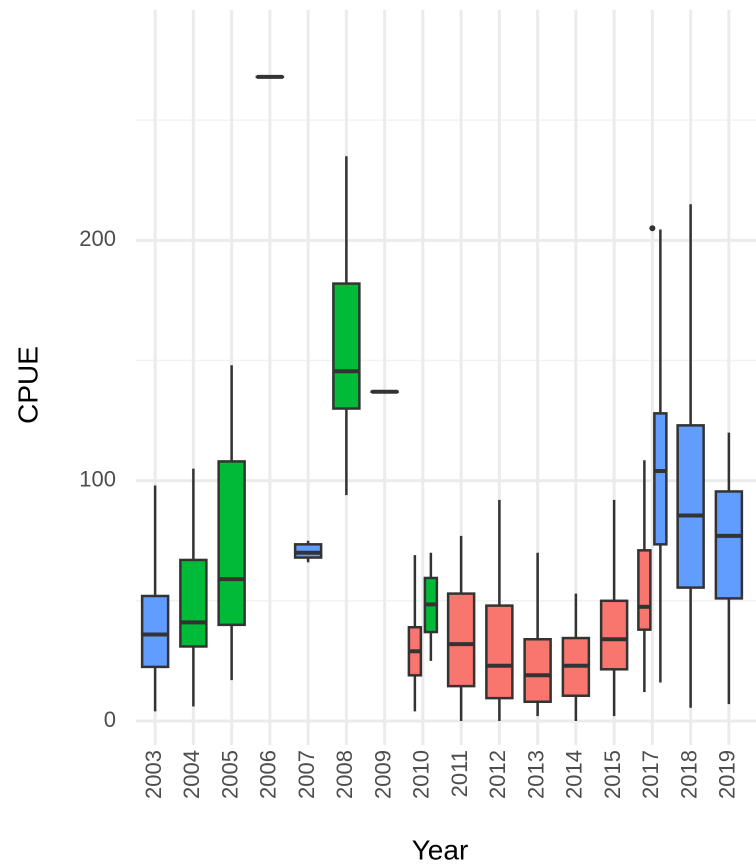  What do you see at coordinates (535, 774) in the screenshot?
I see `x-tick-label: 2013` at bounding box center [535, 774].